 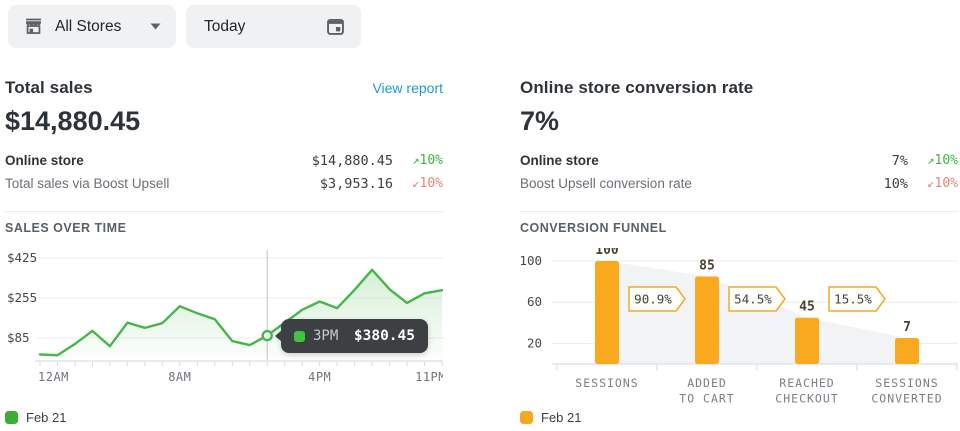 What do you see at coordinates (606, 183) in the screenshot?
I see `metric-label: Boost Upsell conversion rate` at bounding box center [606, 183].